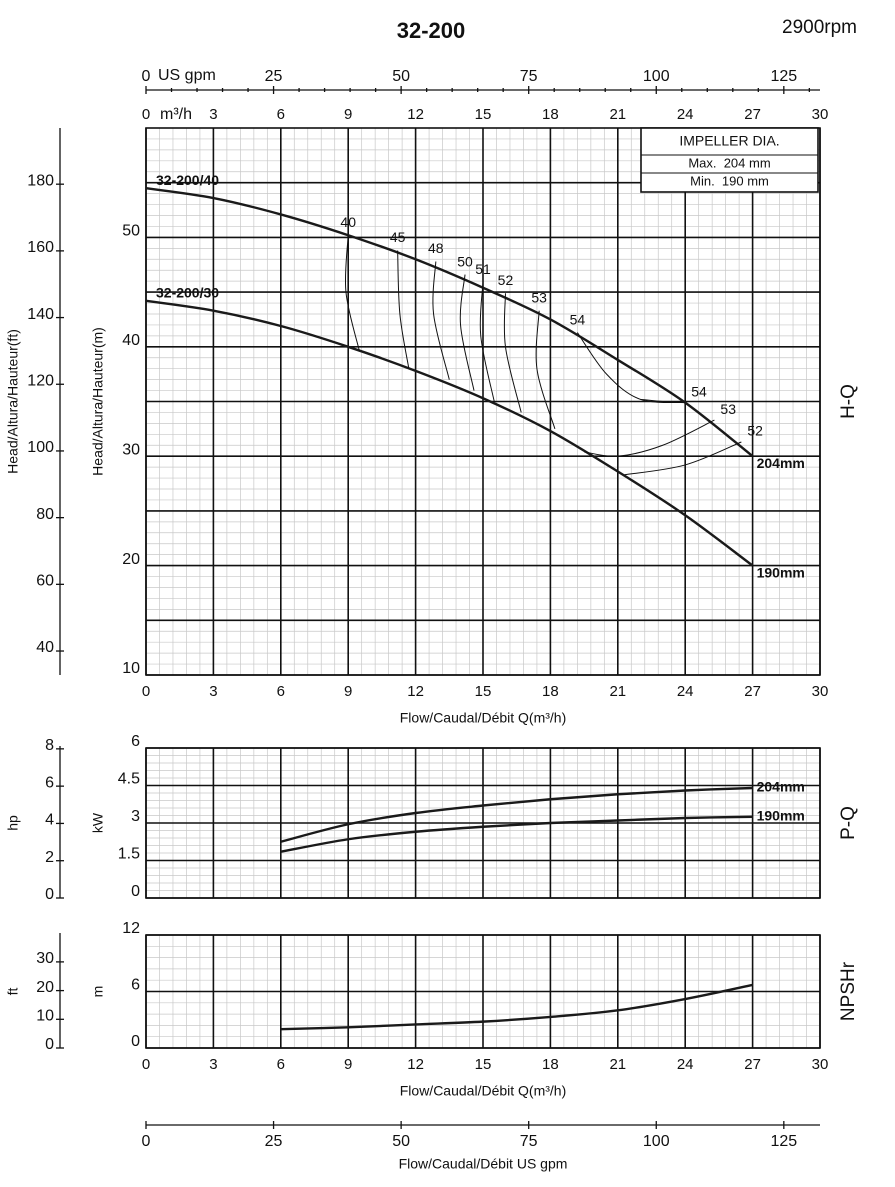  What do you see at coordinates (617, 114) in the screenshot?
I see `top-tick-label: 21` at bounding box center [617, 114].